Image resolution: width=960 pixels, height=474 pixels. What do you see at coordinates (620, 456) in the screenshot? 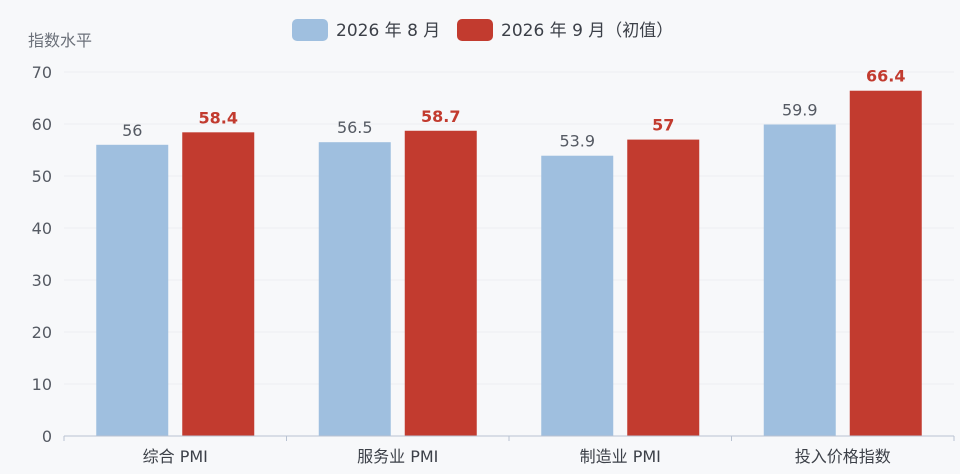
I see `x-category-label: 制造业 PMI` at bounding box center [620, 456].